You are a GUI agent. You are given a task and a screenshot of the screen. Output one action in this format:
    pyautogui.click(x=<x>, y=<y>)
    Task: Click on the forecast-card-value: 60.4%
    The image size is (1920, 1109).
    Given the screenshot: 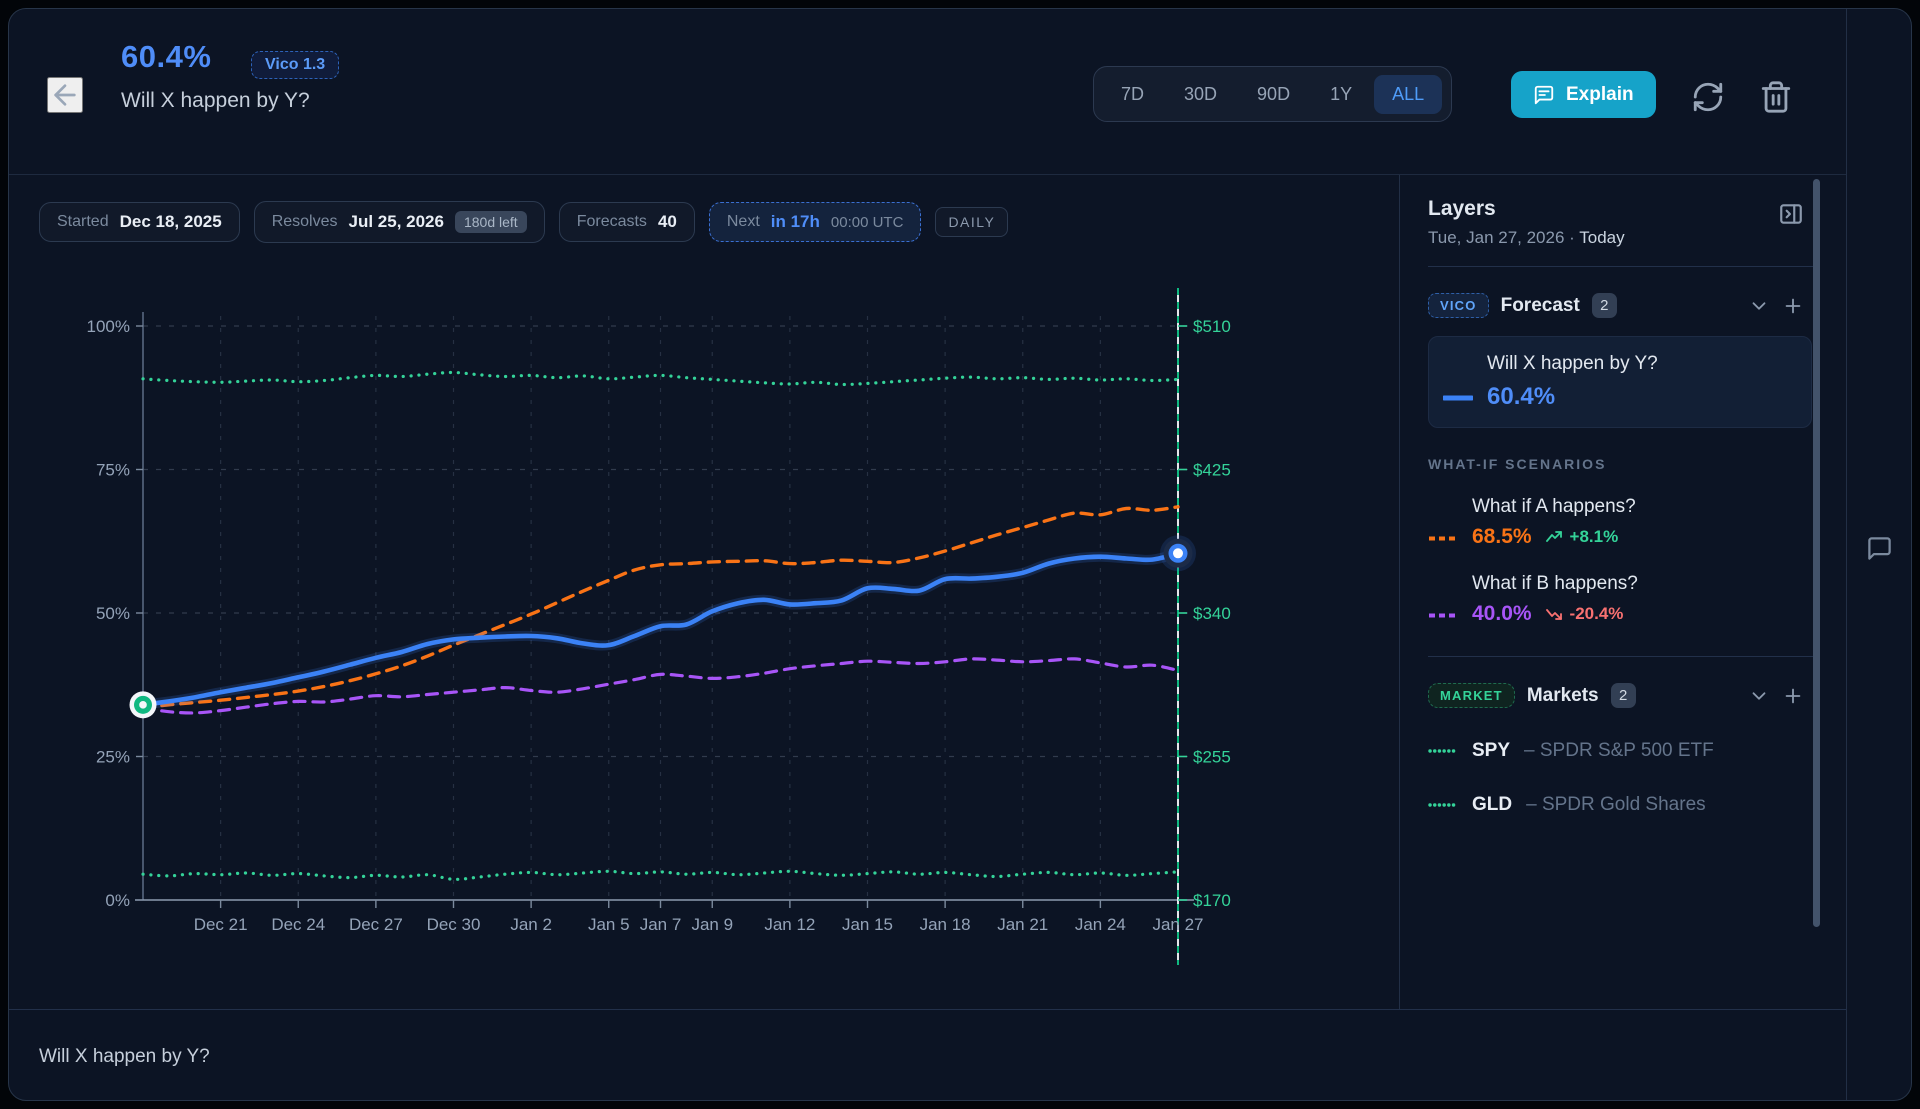 What is the action you would take?
    pyautogui.click(x=1521, y=396)
    